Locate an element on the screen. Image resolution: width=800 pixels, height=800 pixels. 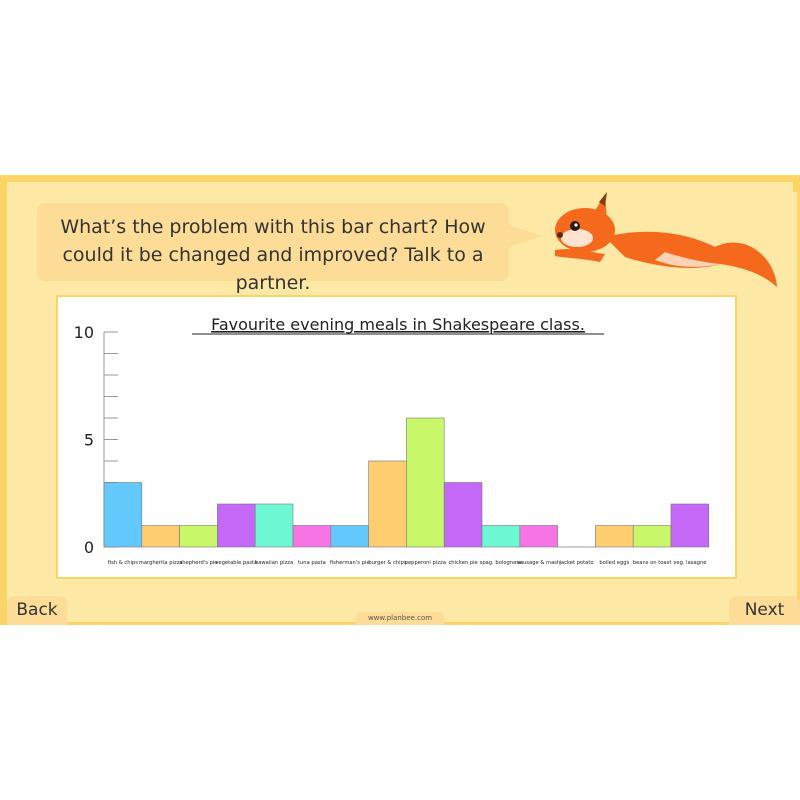
next-button-label: Next is located at coordinates (764, 610).